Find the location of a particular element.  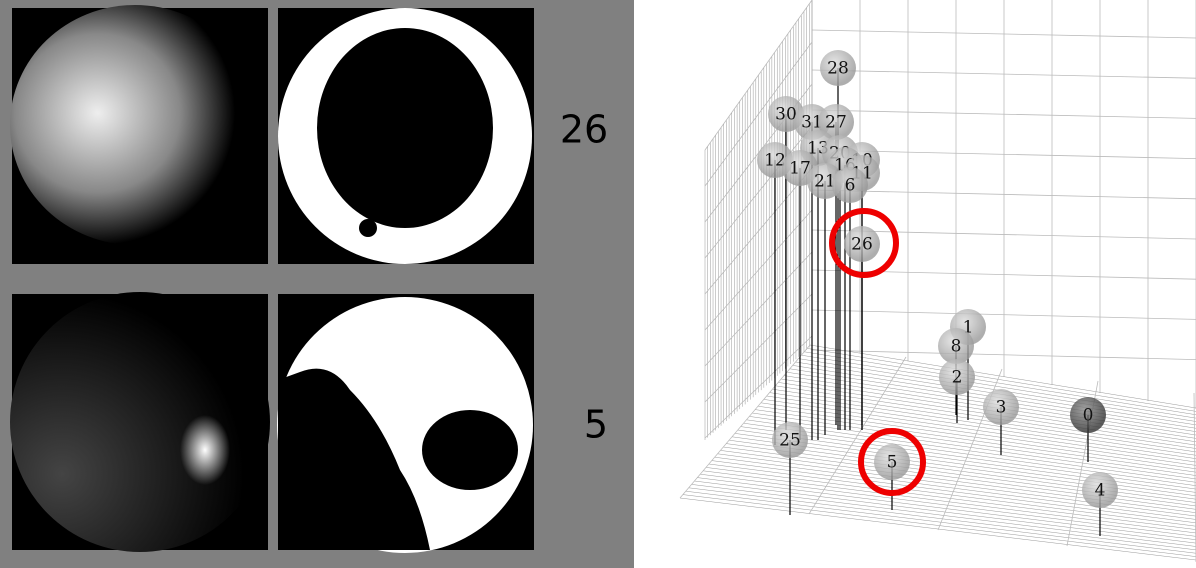

point-label: 27 is located at coordinates (836, 123).